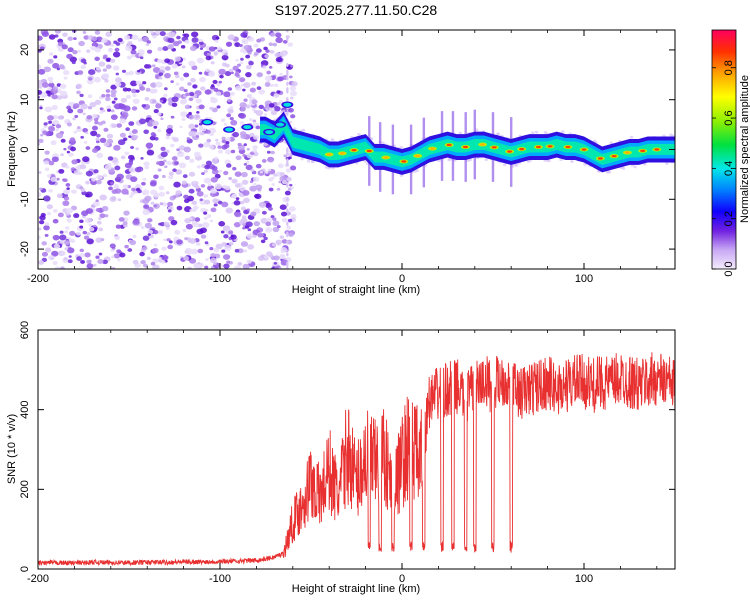  Describe the element at coordinates (312, 161) in the screenshot. I see `ridge-halo` at that location.